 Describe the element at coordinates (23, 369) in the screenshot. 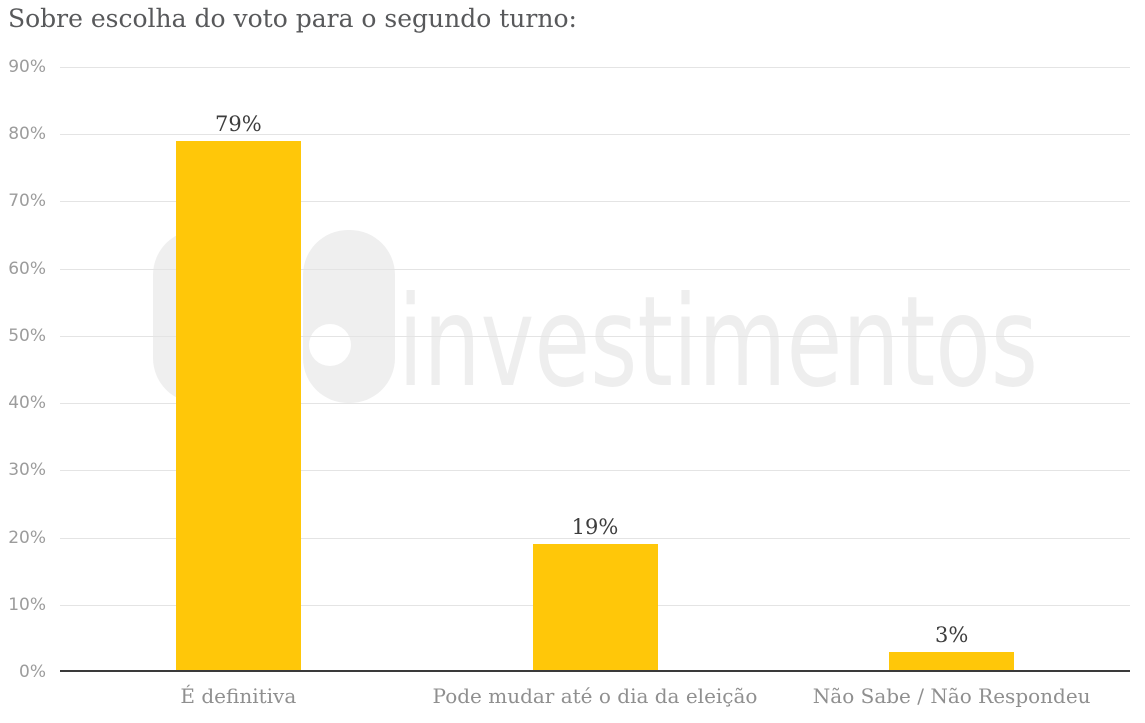

I see `y-axis-tick-labels: 0% 10% 20% 30% 40% 50% 60% 70% 80% 90%` at that location.